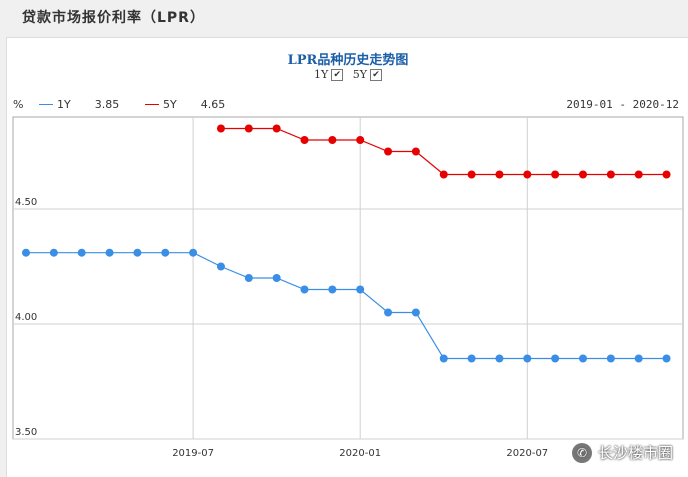 The height and width of the screenshot is (477, 688). I want to click on x-tick-label: 2019-07, so click(193, 453).